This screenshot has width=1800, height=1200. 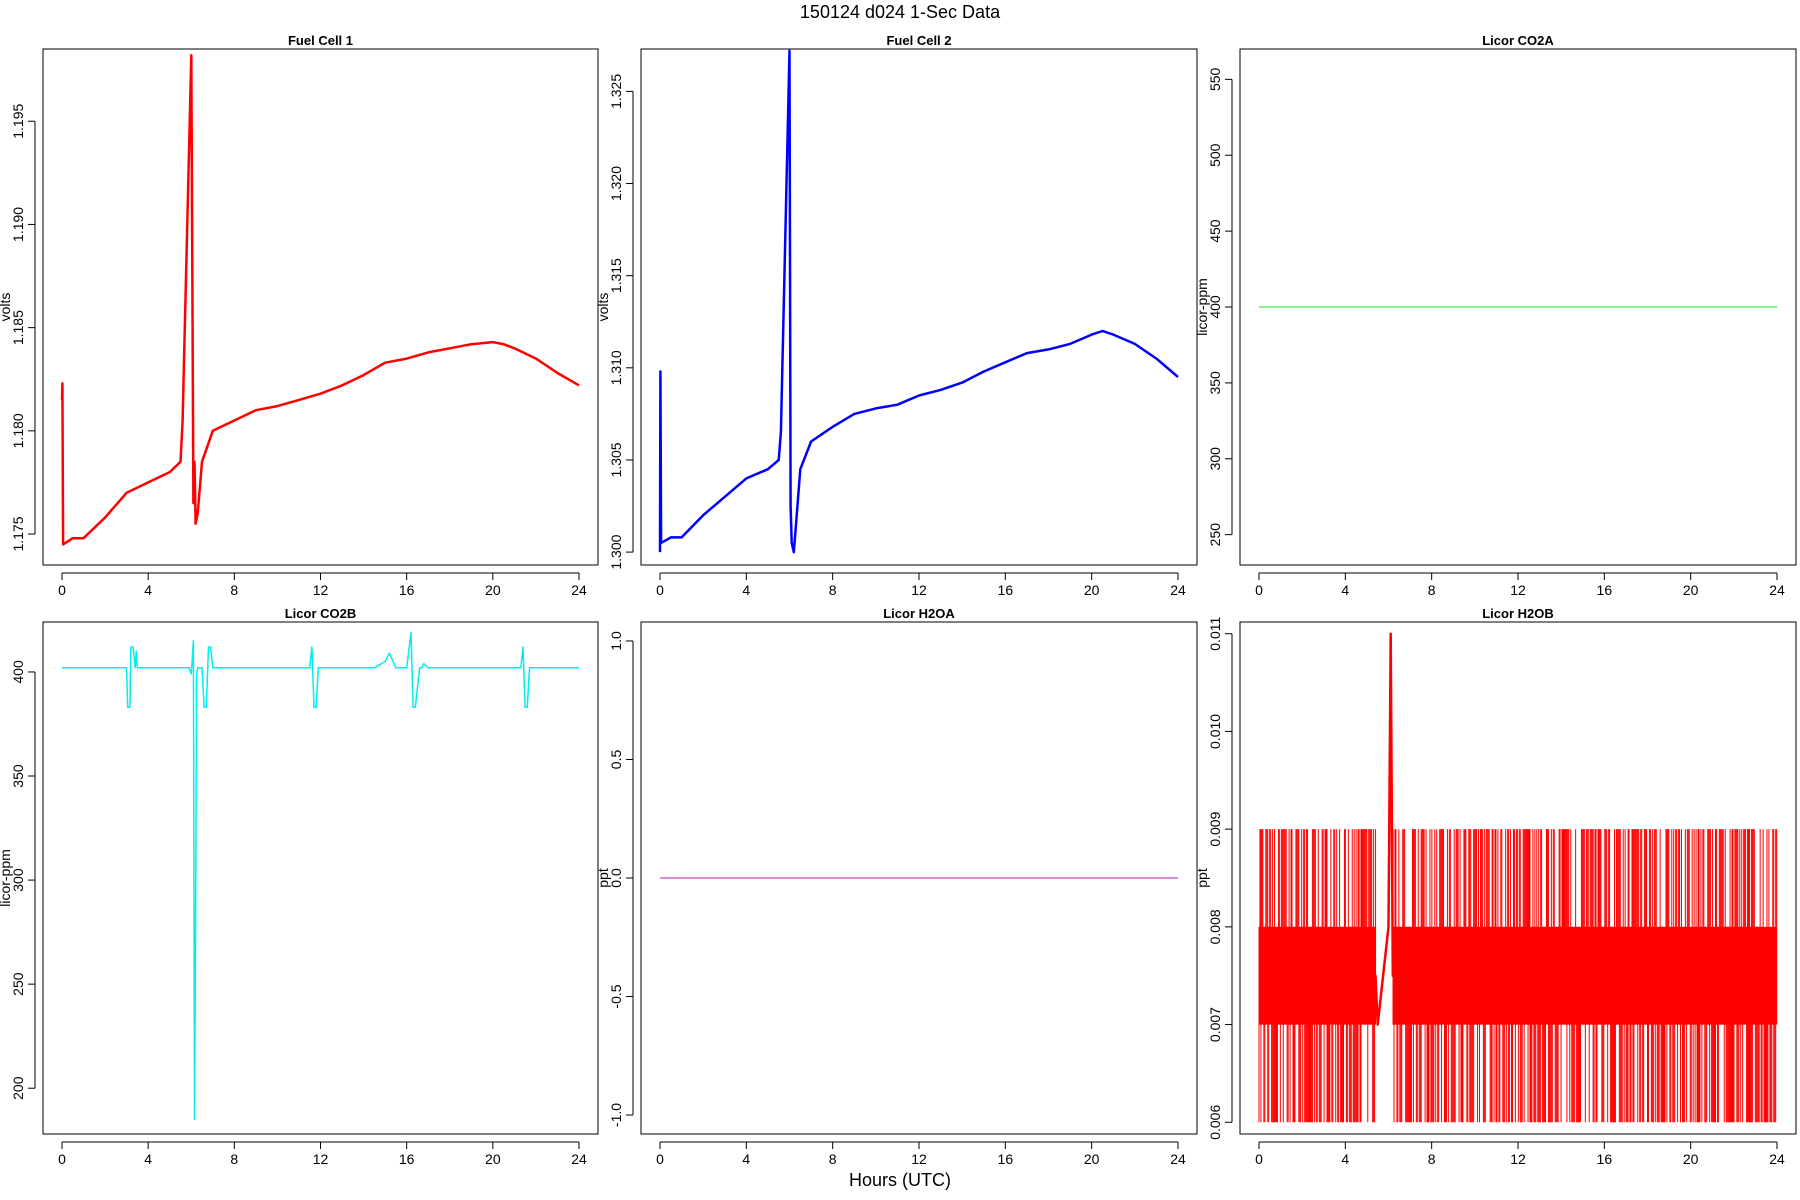 I want to click on panel-title: Fuel Cell 1, so click(x=320, y=40).